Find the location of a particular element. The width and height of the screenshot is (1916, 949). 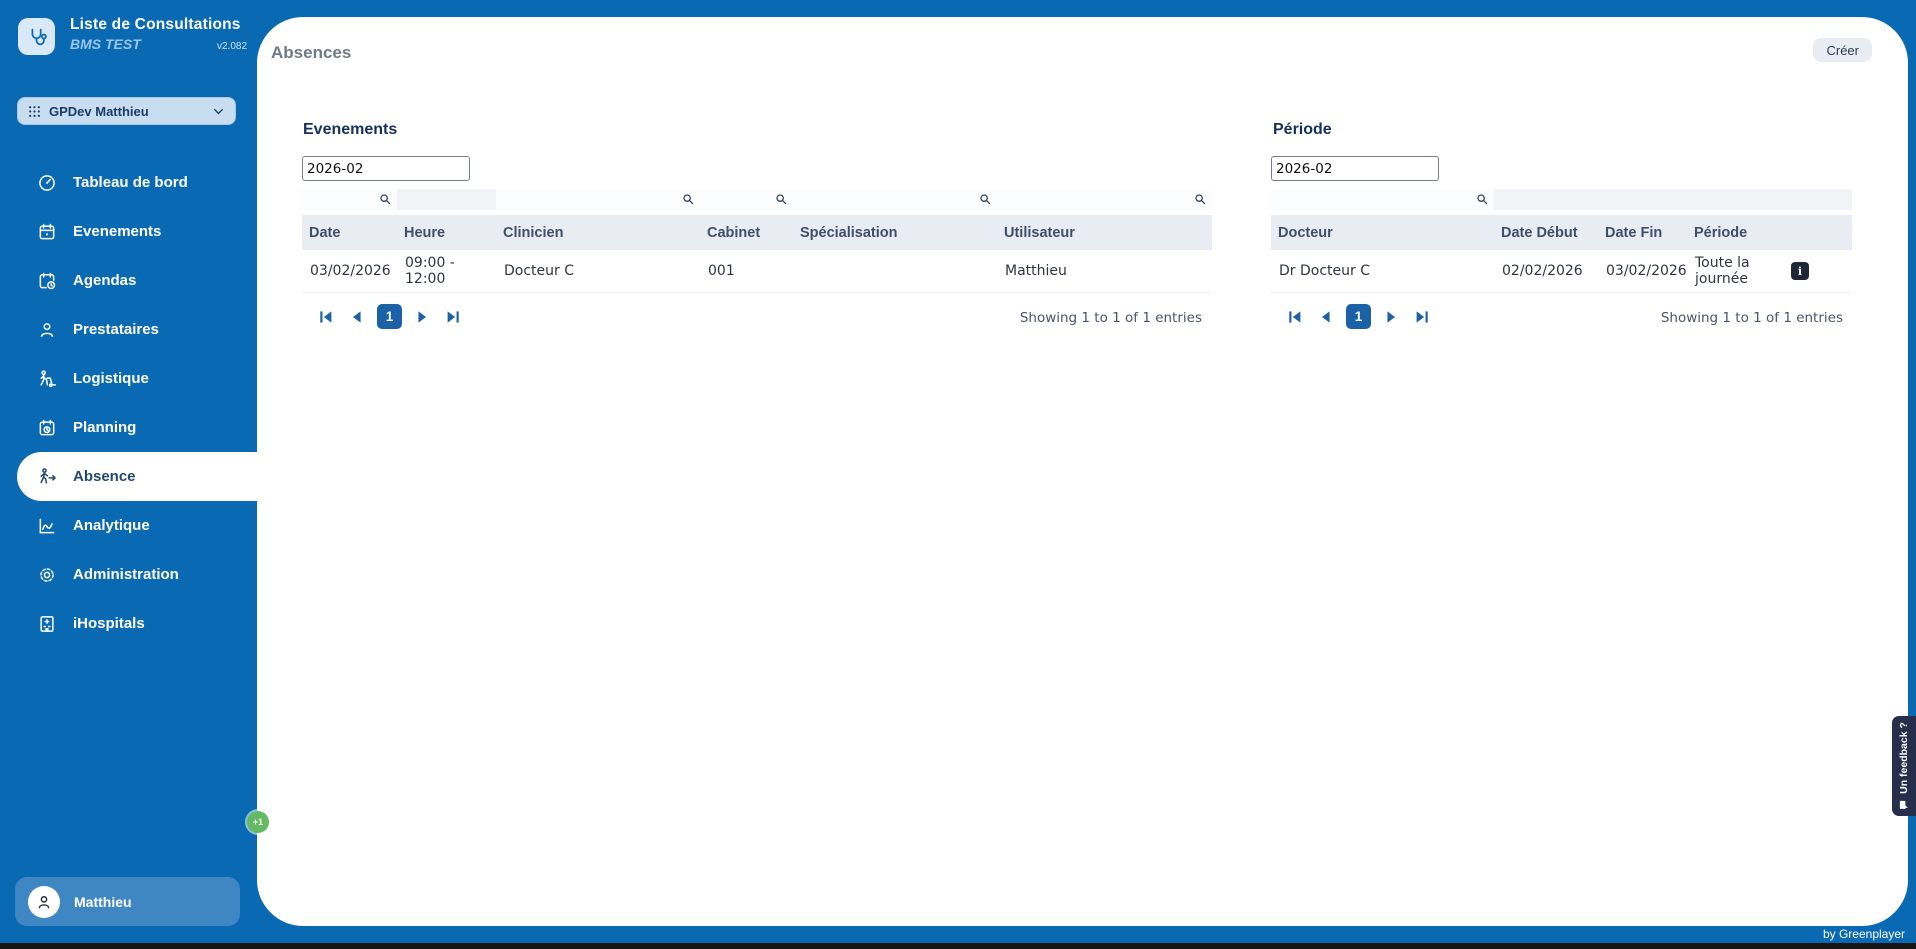

filter-utilisateur is located at coordinates (1104, 199).